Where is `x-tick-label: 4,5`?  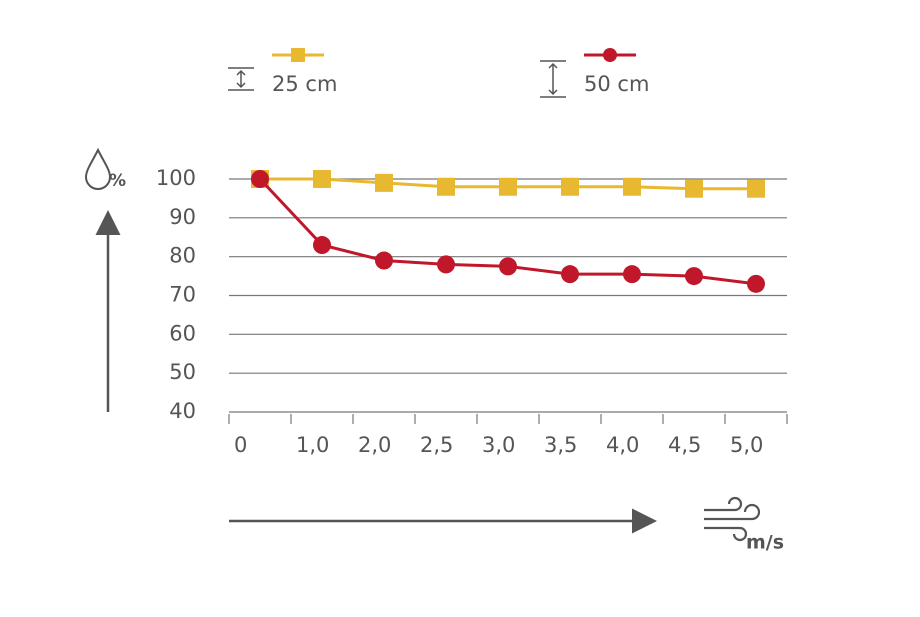 x-tick-label: 4,5 is located at coordinates (684, 445).